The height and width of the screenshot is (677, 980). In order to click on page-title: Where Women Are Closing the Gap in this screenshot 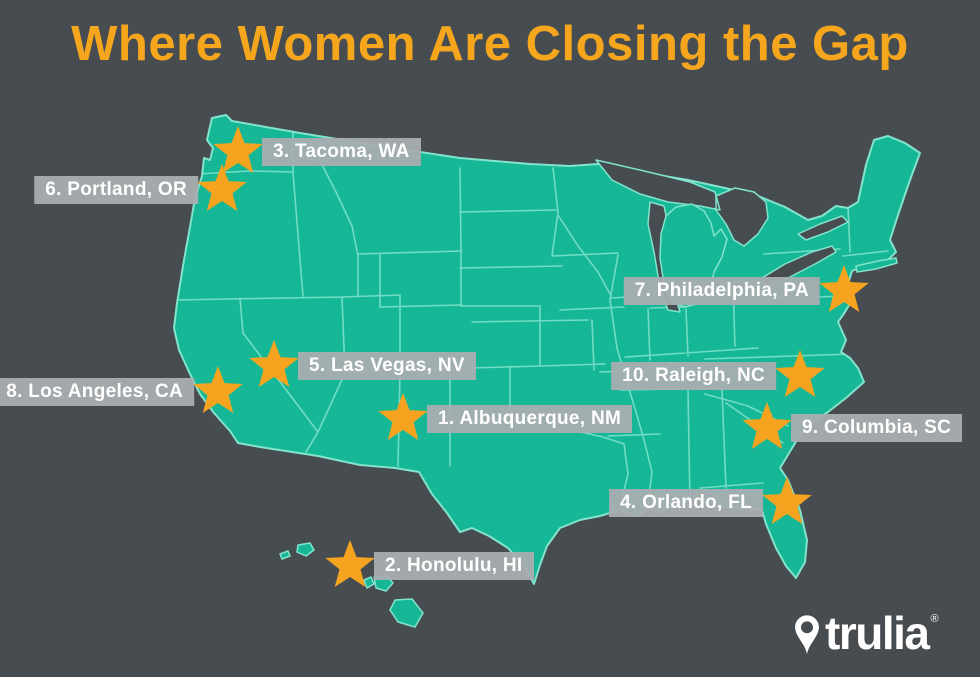, I will do `click(490, 44)`.